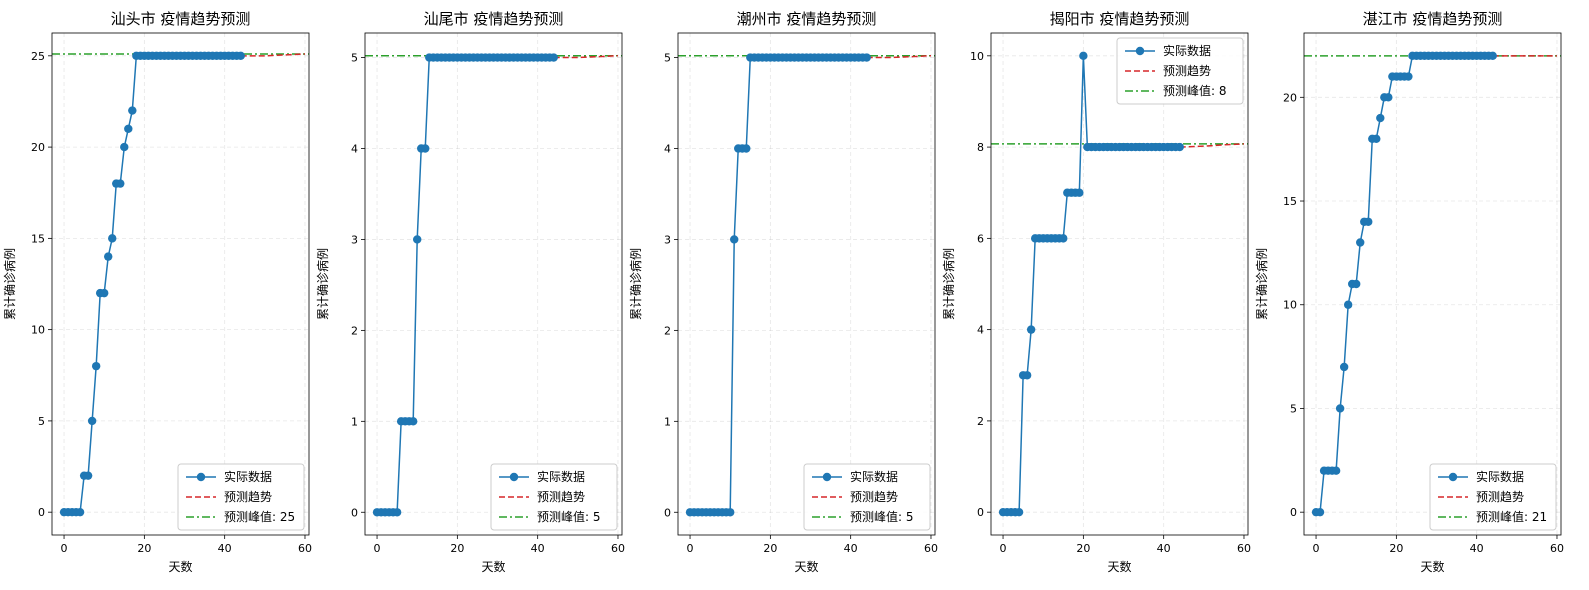  Describe the element at coordinates (181, 19) in the screenshot. I see `chart-title: 汕头市 疫情趋势预测` at that location.